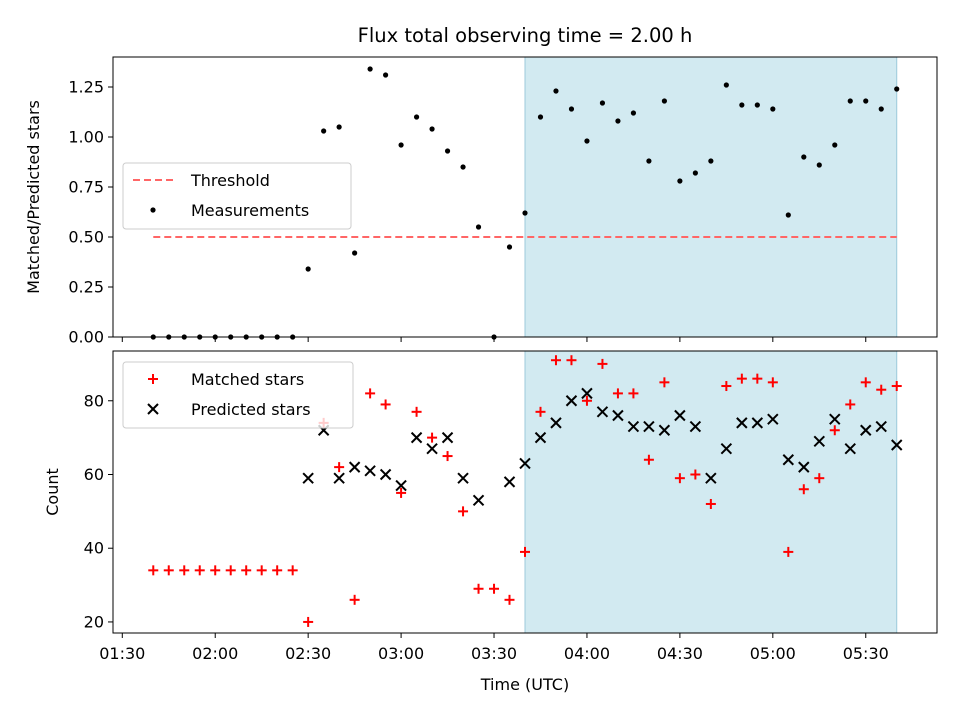 This screenshot has height=720, width=960. I want to click on legend-measurements-label: Measurements, so click(250, 210).